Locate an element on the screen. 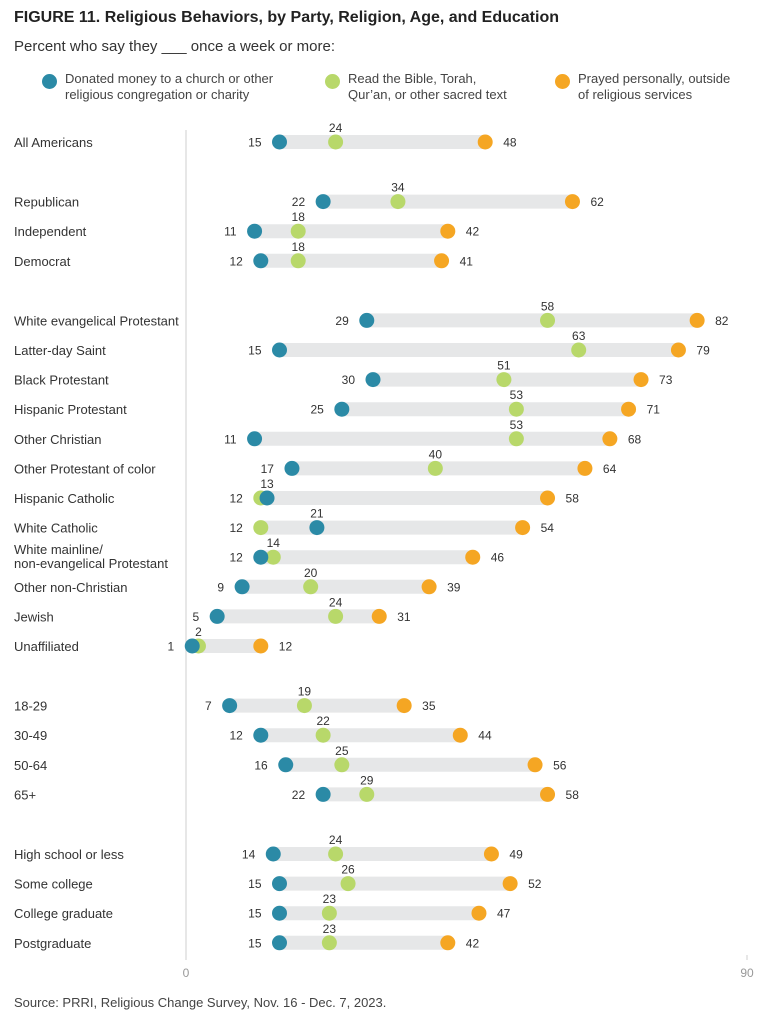  value-label-max: 12 is located at coordinates (286, 647).